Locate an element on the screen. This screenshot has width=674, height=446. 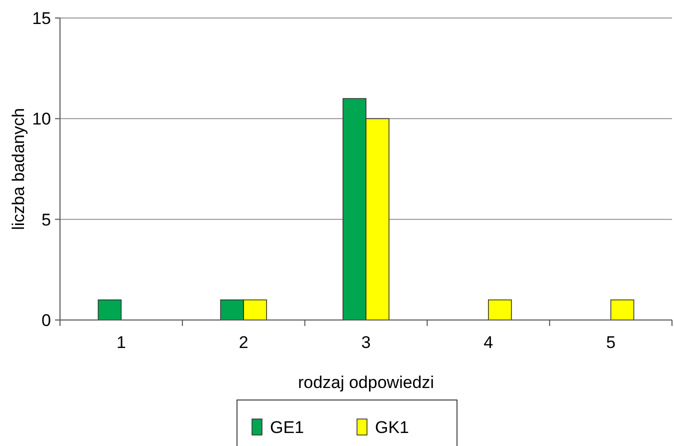
legend-label: GE1 is located at coordinates (287, 427).